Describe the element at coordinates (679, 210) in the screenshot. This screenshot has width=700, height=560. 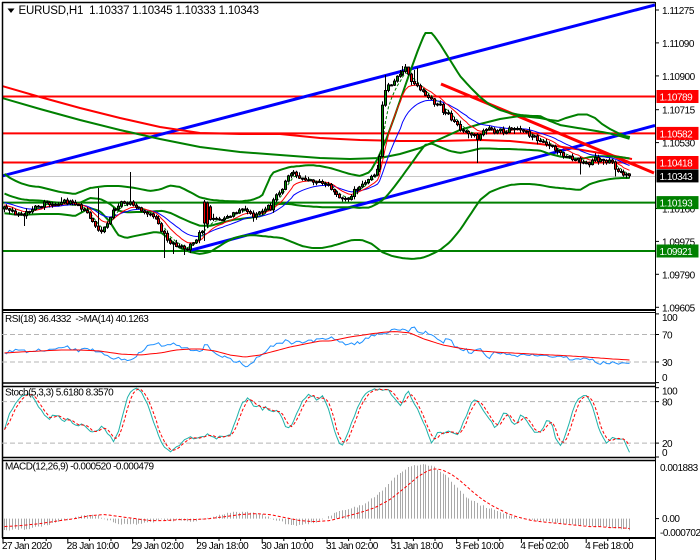
I see `svg-text: 1.10160` at that location.